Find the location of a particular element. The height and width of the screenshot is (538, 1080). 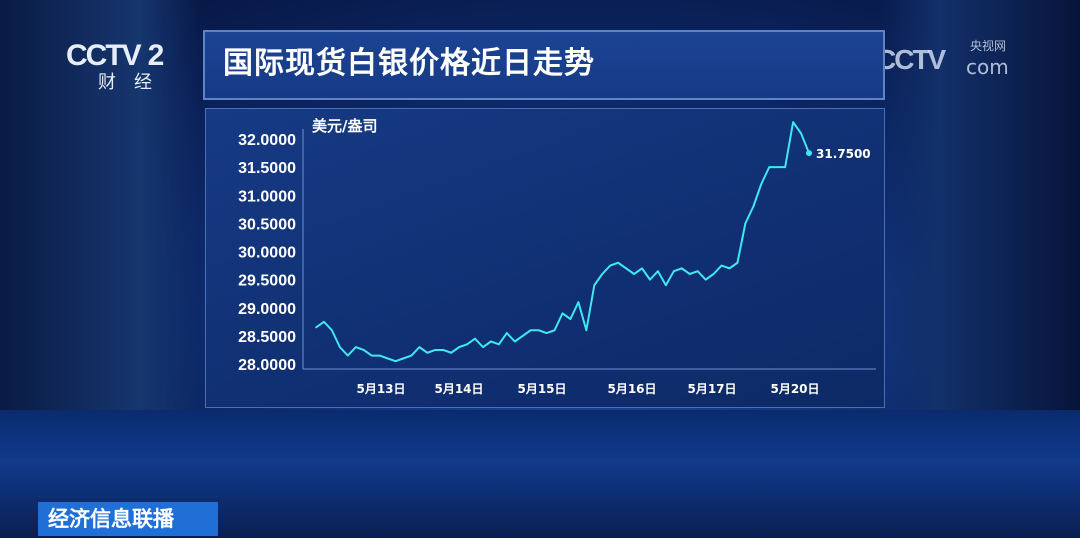

y-tick-label: 30.0000 is located at coordinates (267, 253).